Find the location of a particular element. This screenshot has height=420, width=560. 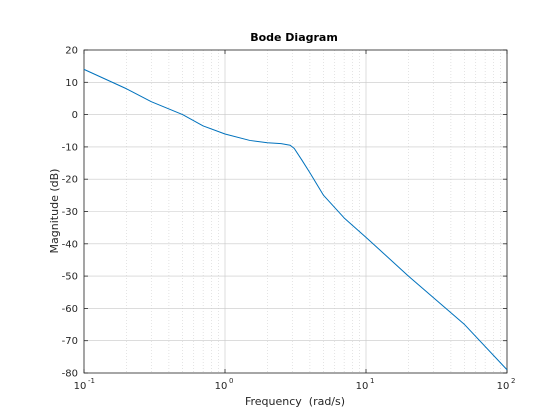

y-tick-label: -10 is located at coordinates (70, 147).